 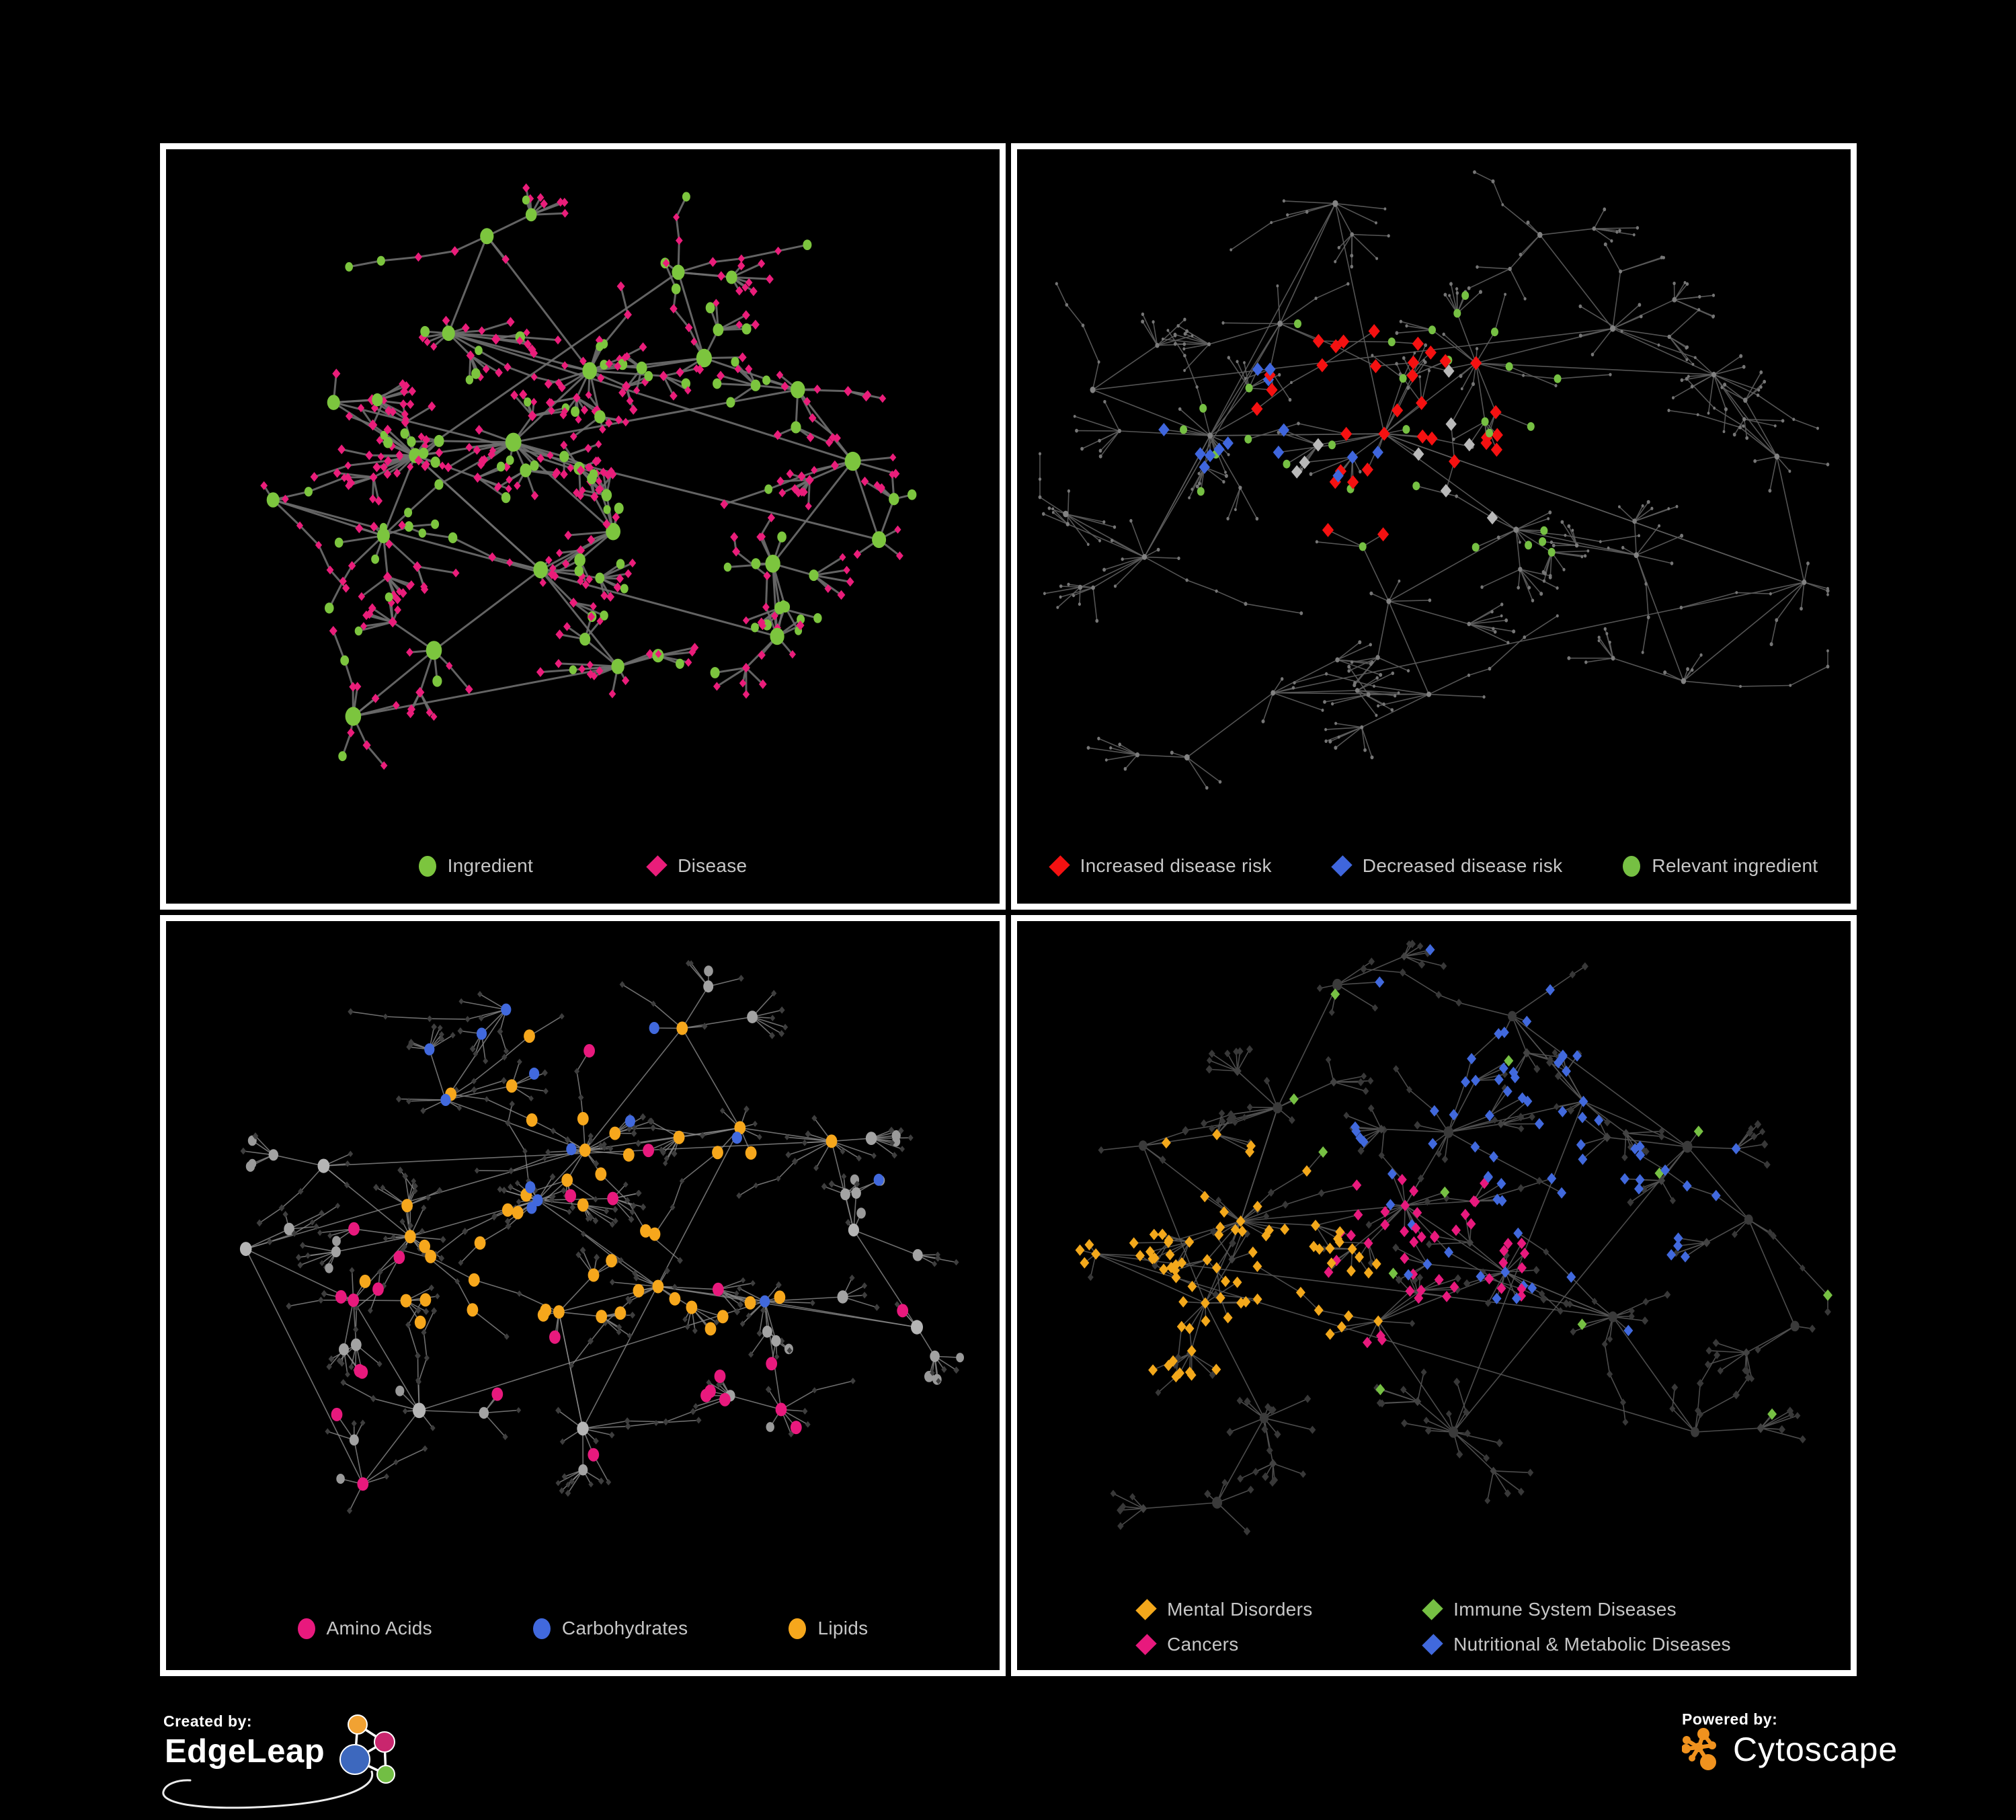 I want to click on cytoscape-wordmark: Cytoscape, so click(x=1815, y=1749).